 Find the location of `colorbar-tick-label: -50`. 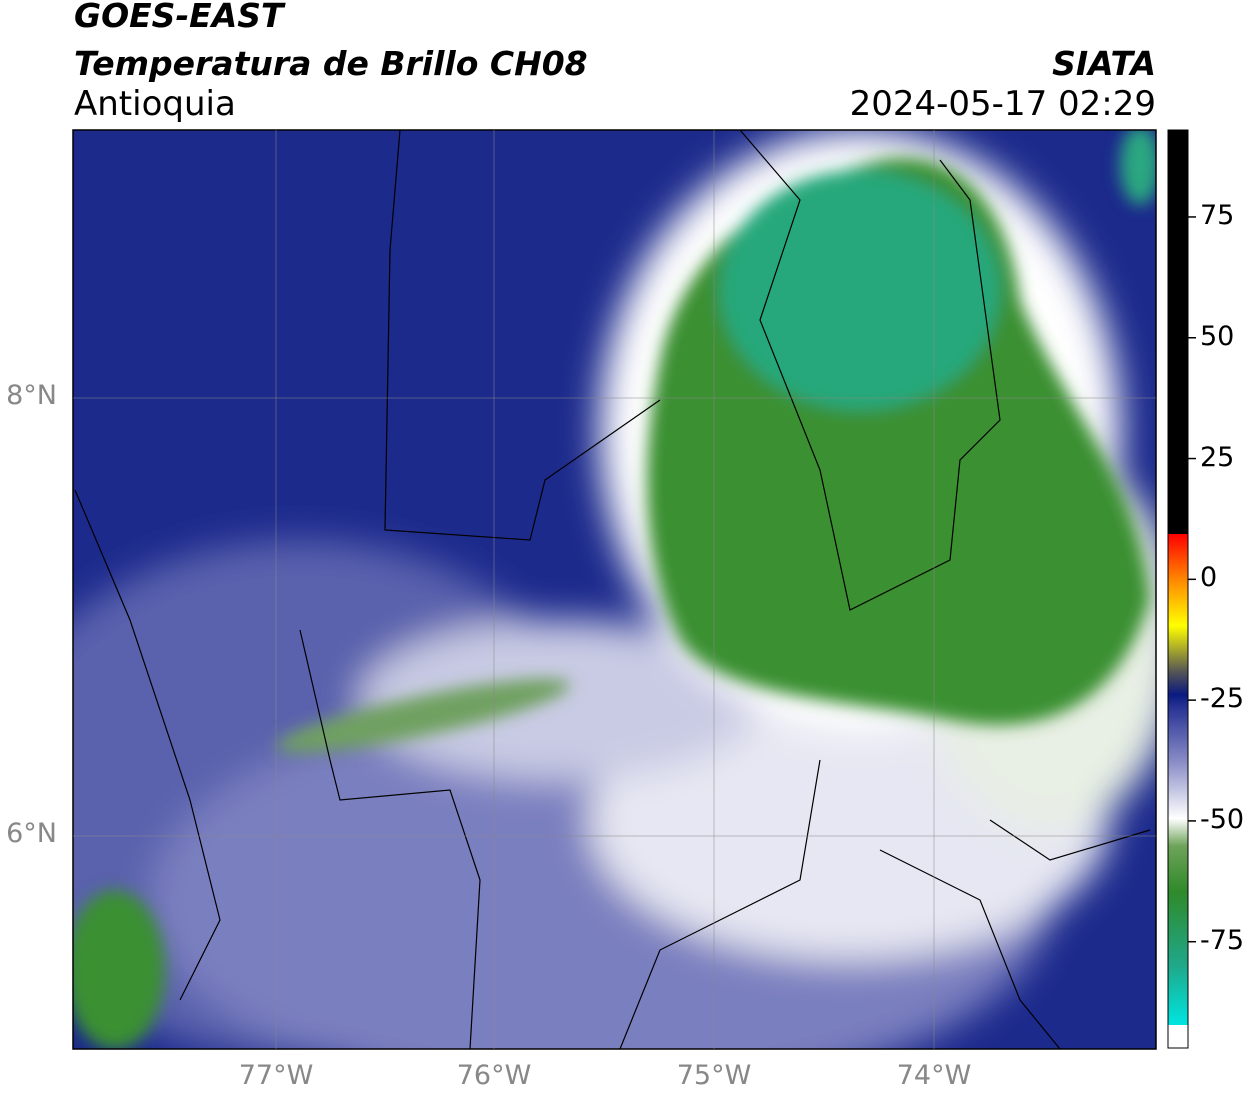

colorbar-tick-label: -50 is located at coordinates (1222, 819).